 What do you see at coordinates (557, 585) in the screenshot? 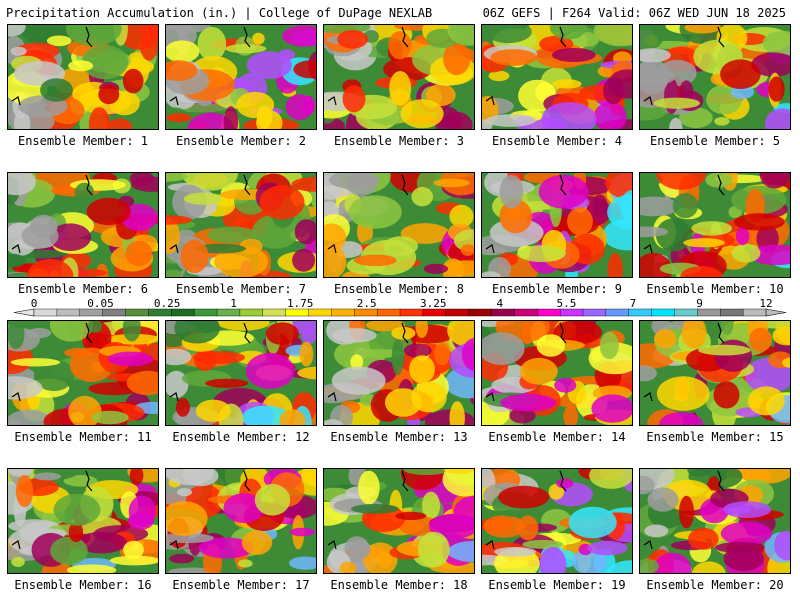
I see `member-label: Ensemble Member: 19` at bounding box center [557, 585].